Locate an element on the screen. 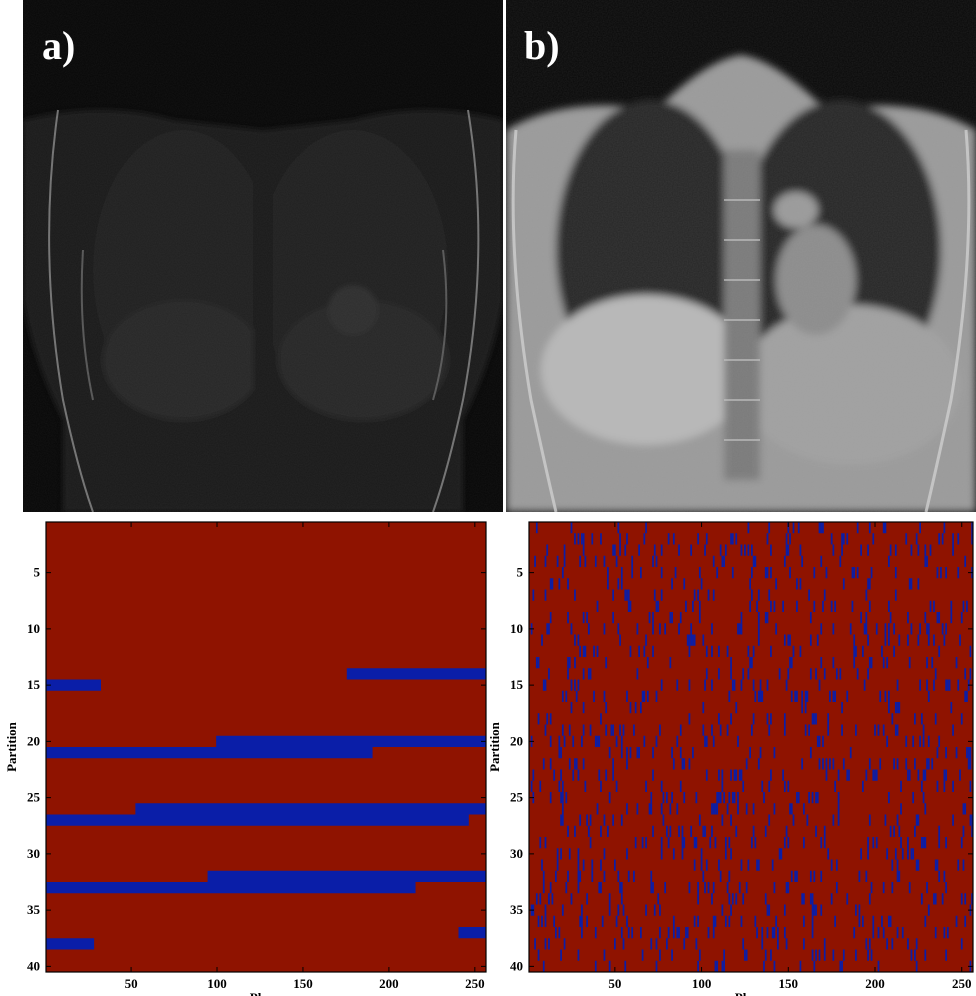 The image size is (976, 996). x-tick-label: 150 is located at coordinates (303, 983).